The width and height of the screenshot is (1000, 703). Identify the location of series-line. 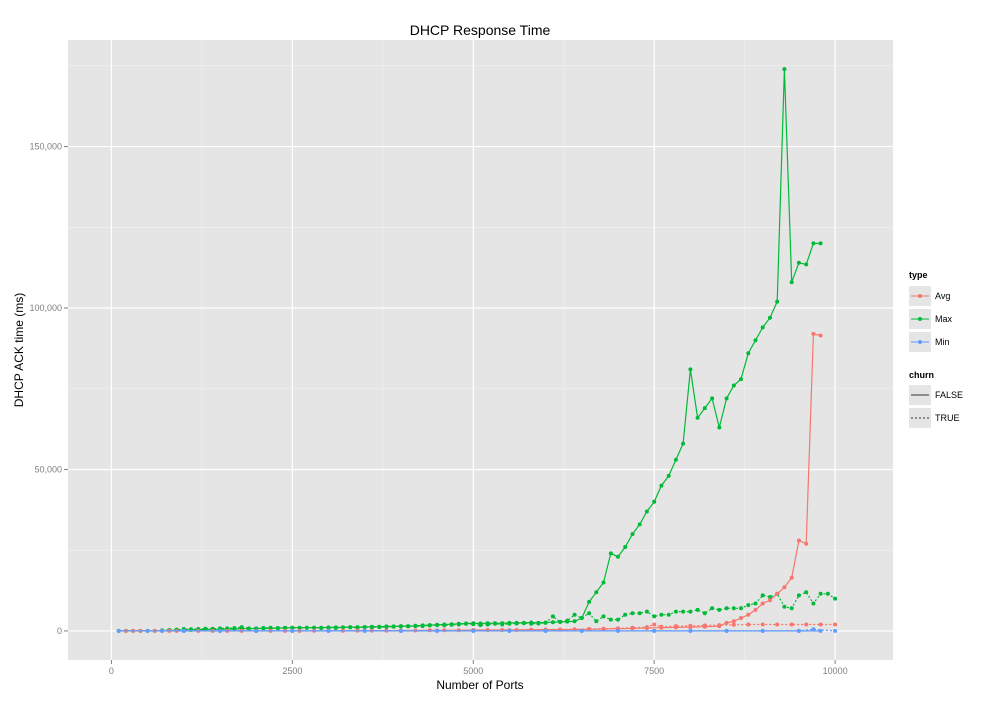
(499, 630).